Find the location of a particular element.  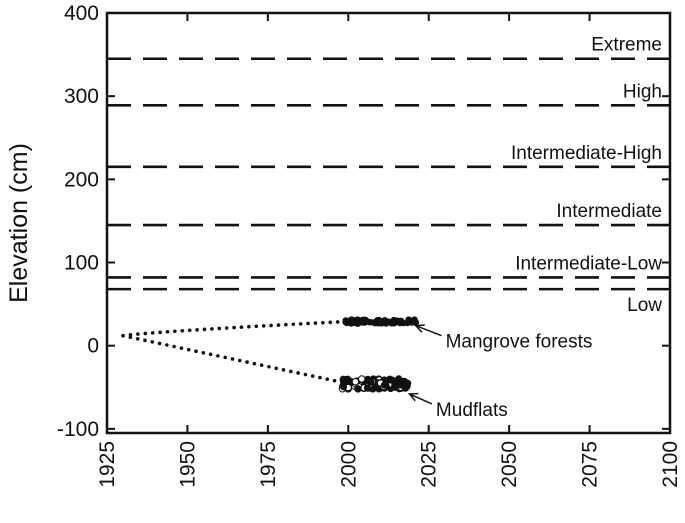

y-tick-label: -100 is located at coordinates (78, 429).